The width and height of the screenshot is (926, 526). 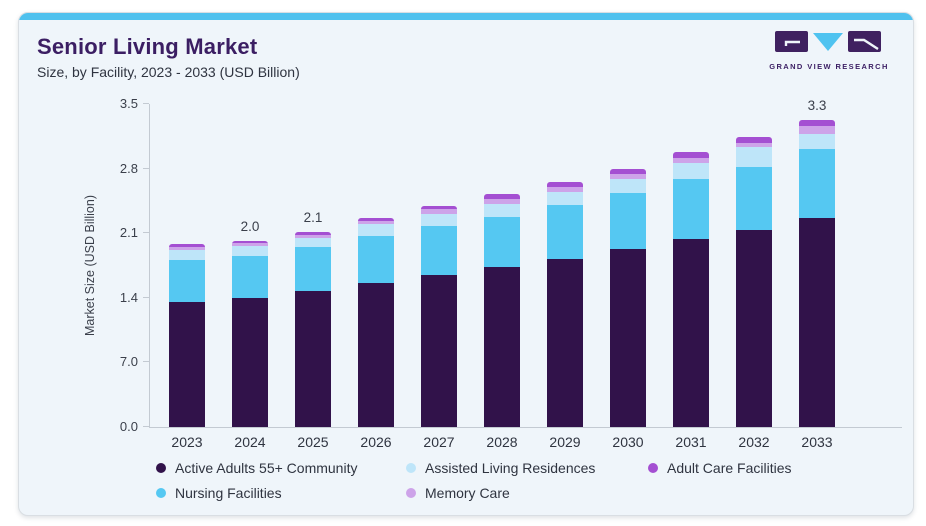 I want to click on bar-total-label: 3.3, so click(x=817, y=105).